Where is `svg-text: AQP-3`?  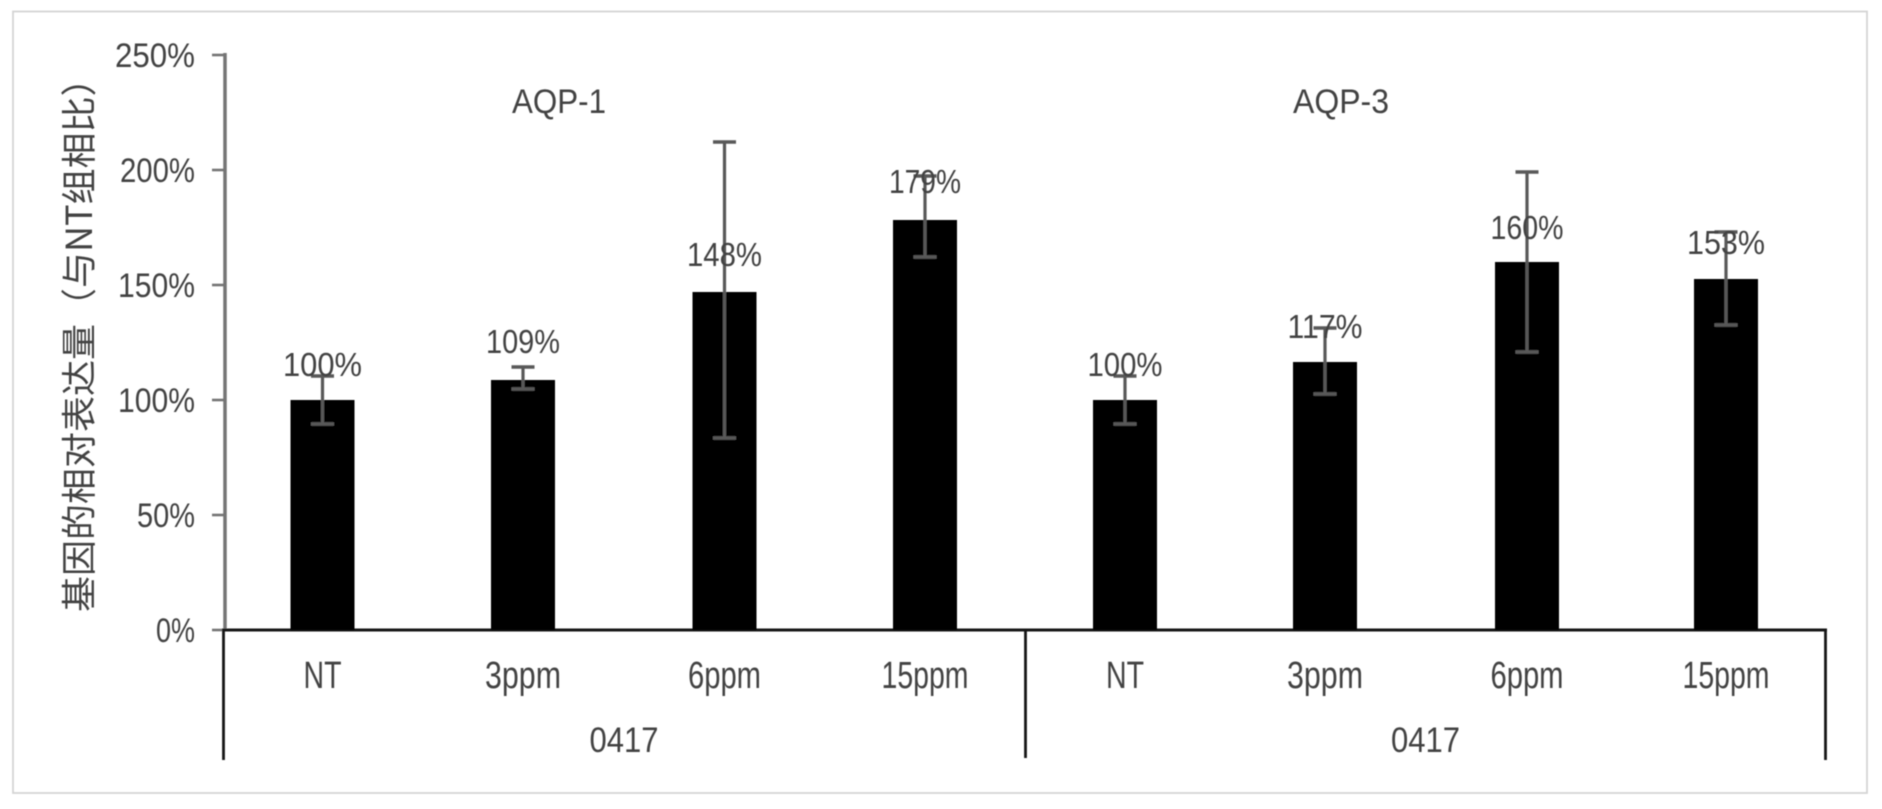
svg-text: AQP-3 is located at coordinates (1341, 102).